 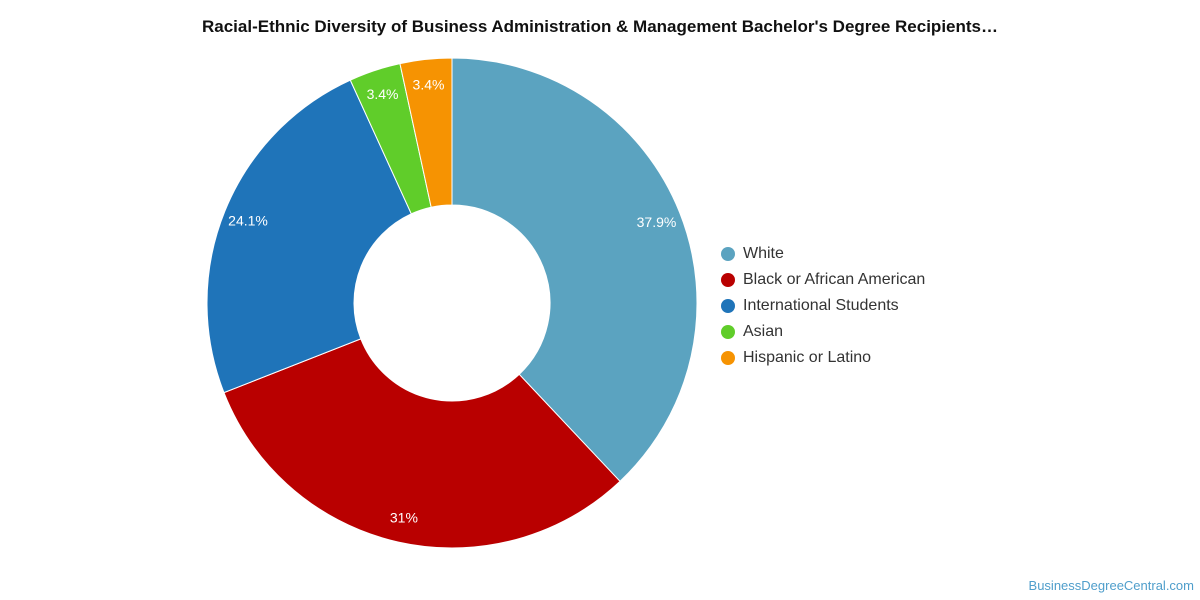 I want to click on donut-slice-international-students, so click(x=309, y=236).